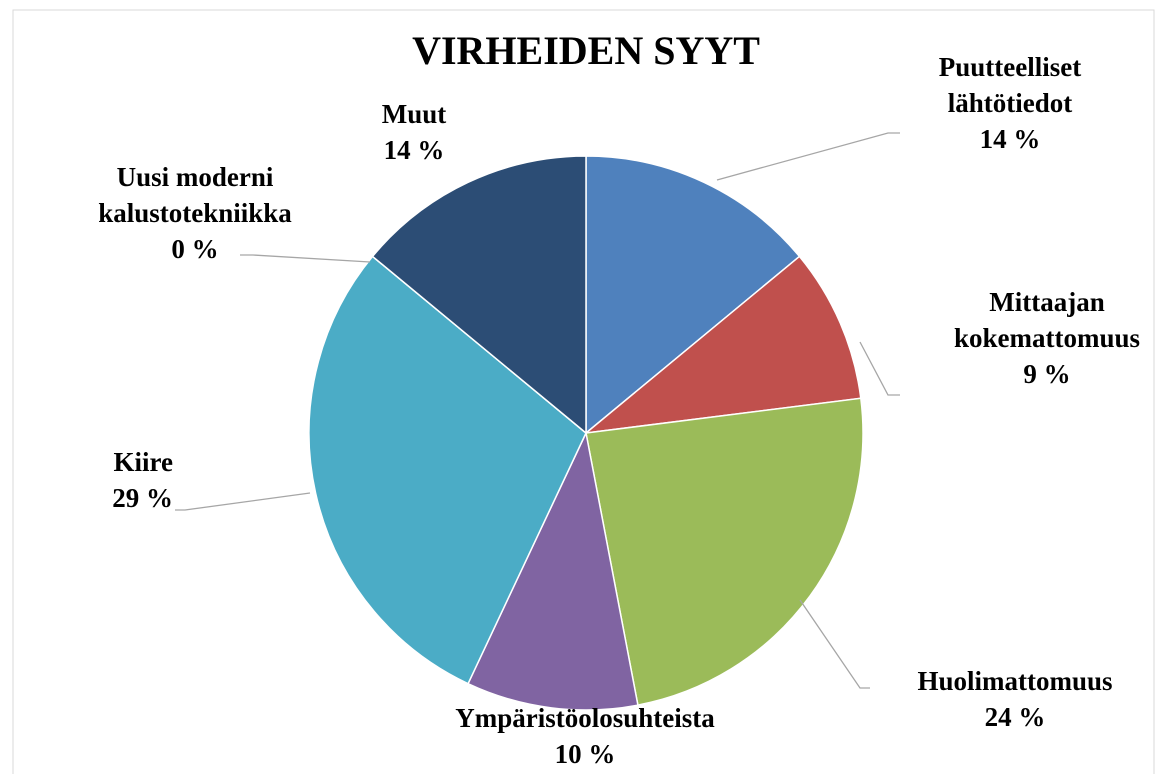 The height and width of the screenshot is (774, 1167). What do you see at coordinates (142, 498) in the screenshot?
I see `slice-value-label: 29 %` at bounding box center [142, 498].